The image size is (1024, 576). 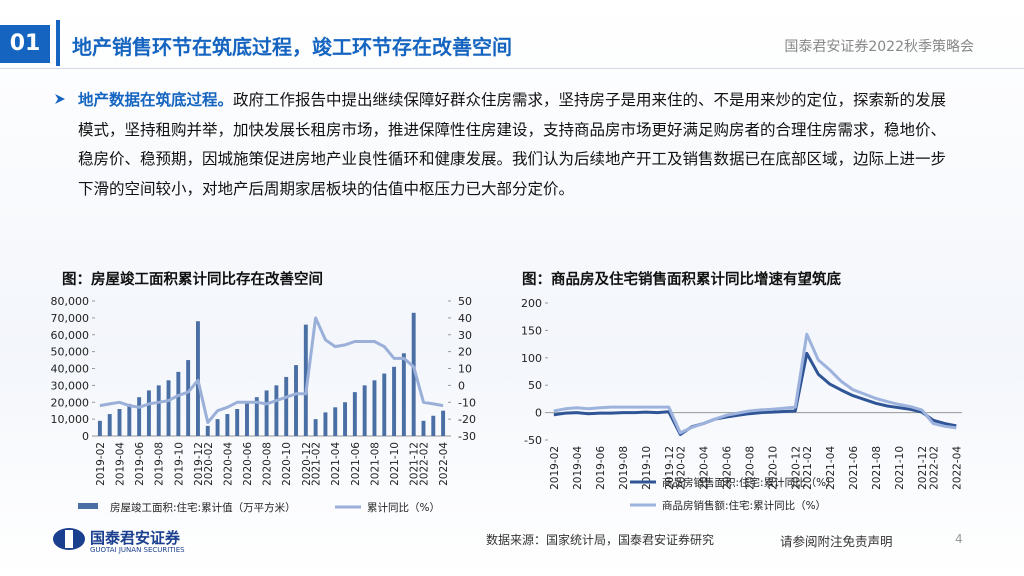 I want to click on x-tick-label: 2019-04, so click(x=121, y=464).